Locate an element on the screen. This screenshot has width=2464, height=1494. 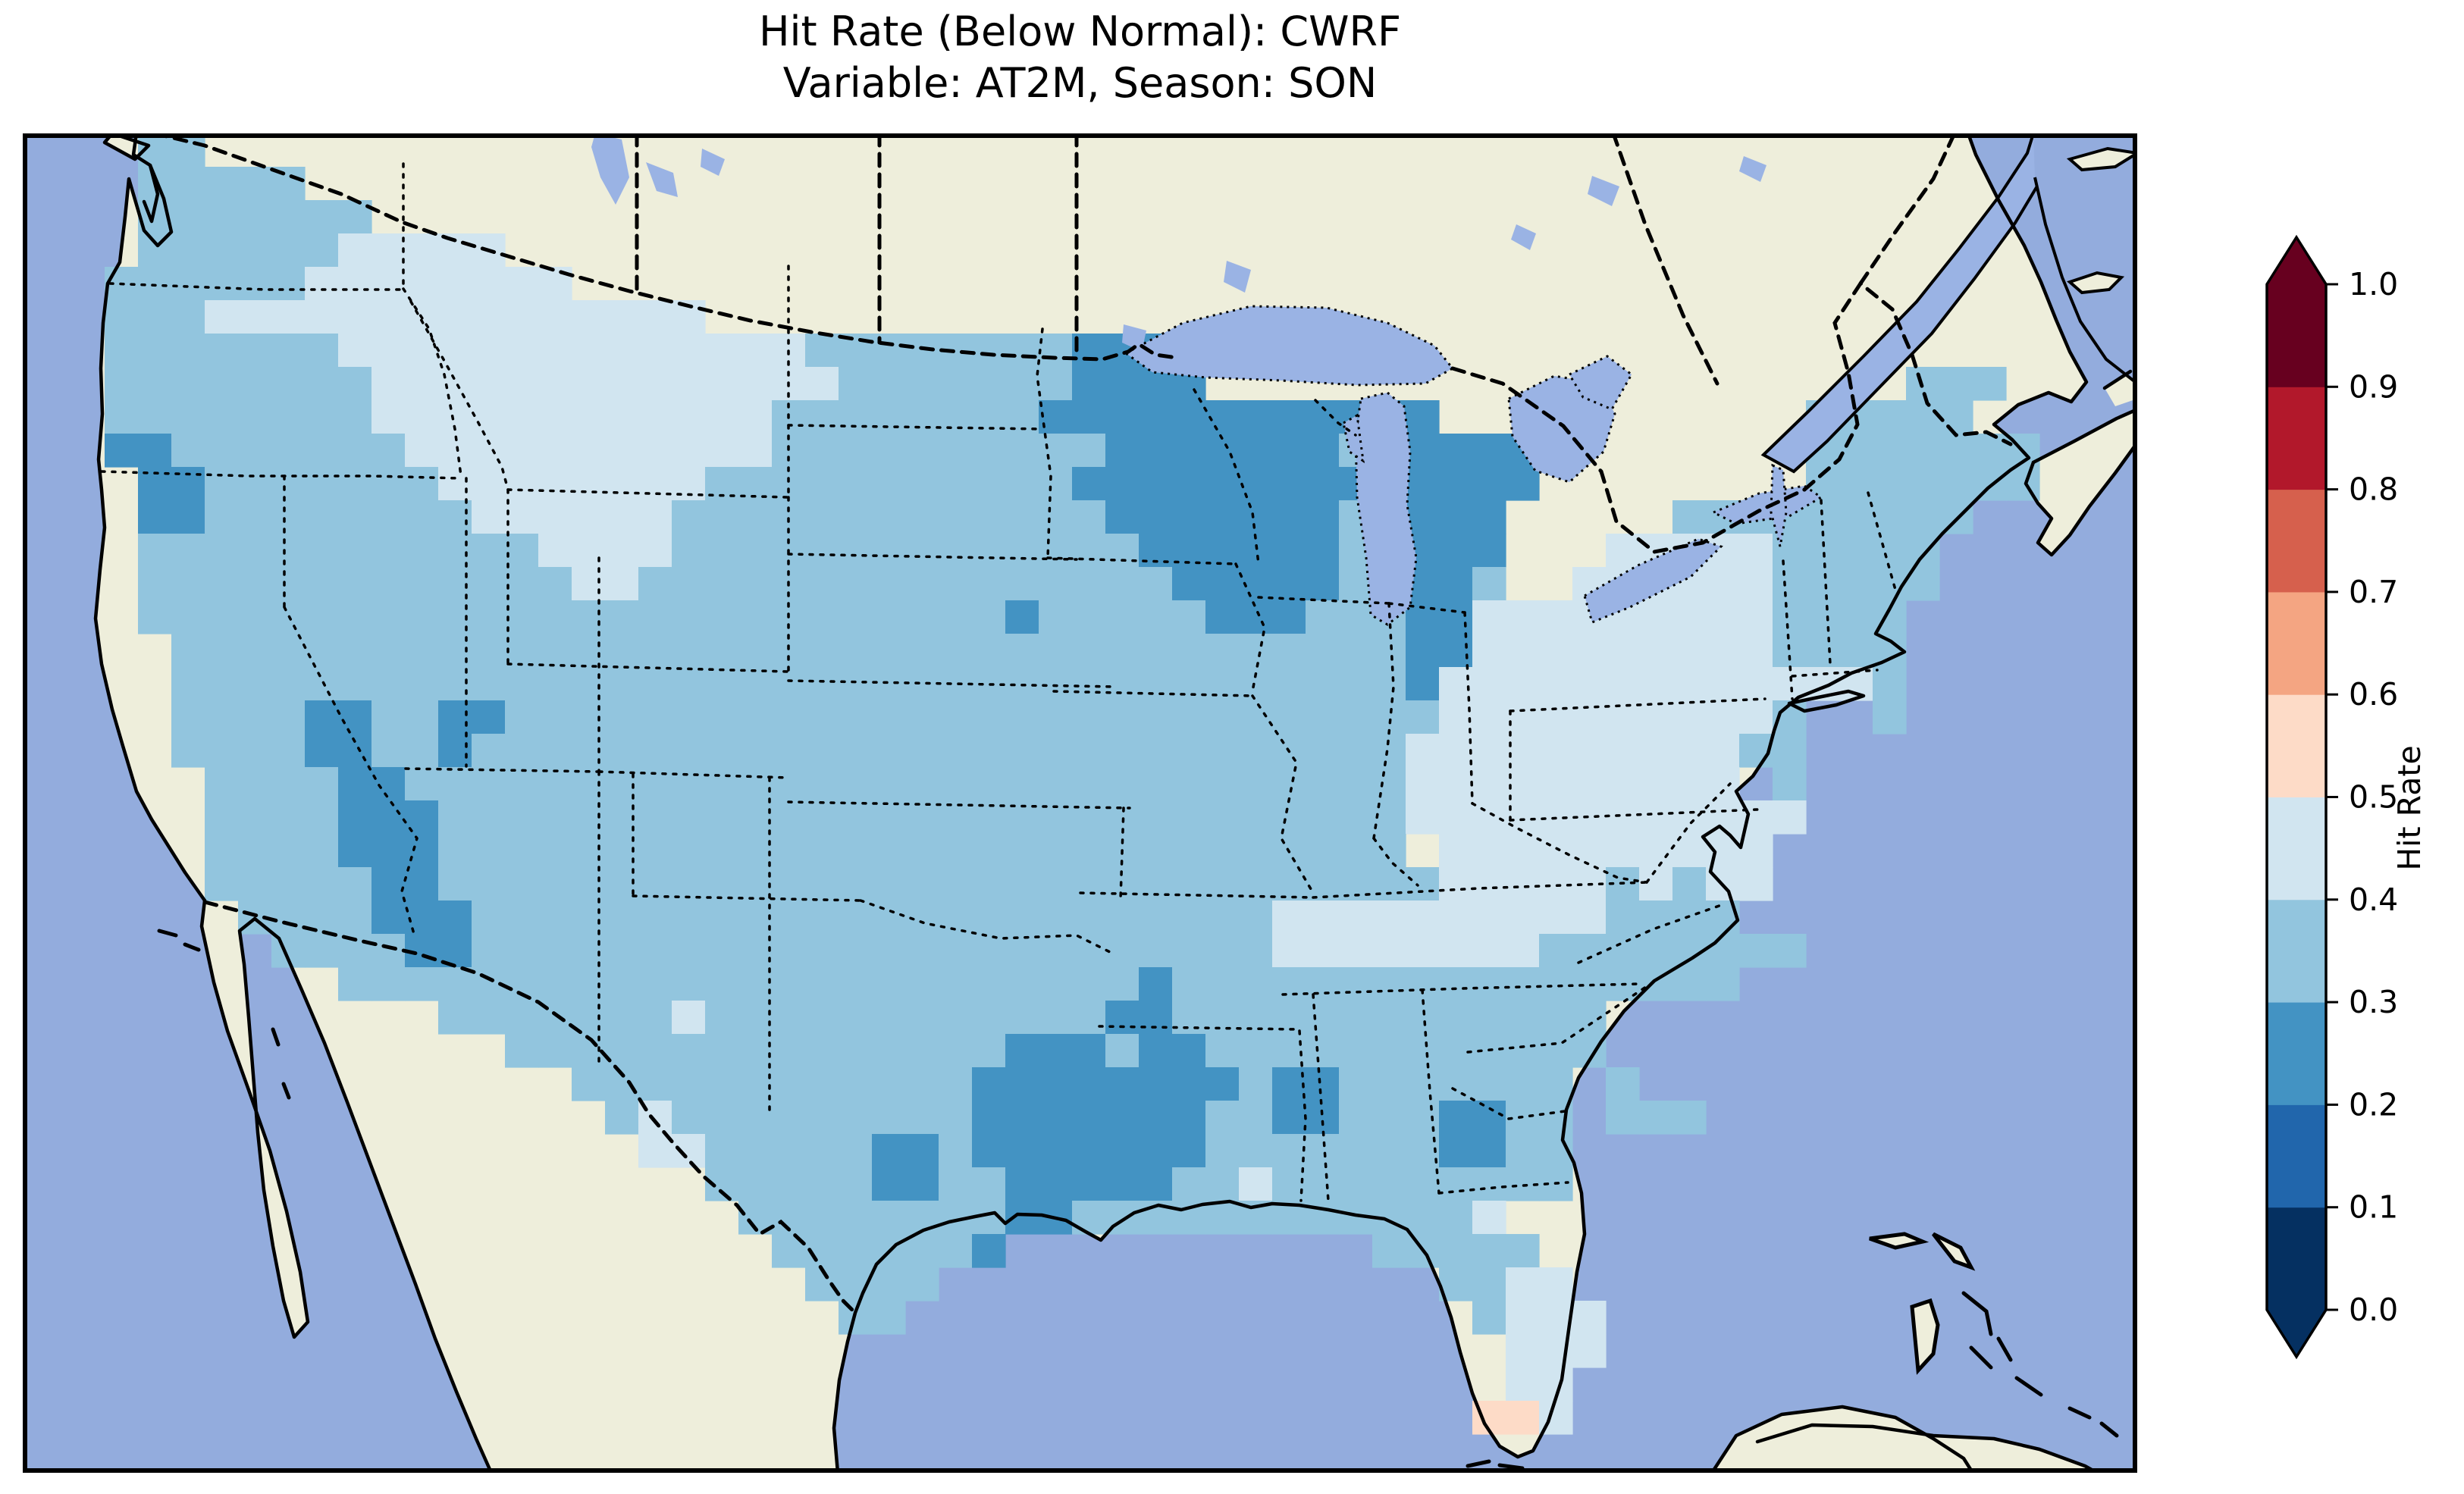
georgian-bay is located at coordinates (1600, 383).